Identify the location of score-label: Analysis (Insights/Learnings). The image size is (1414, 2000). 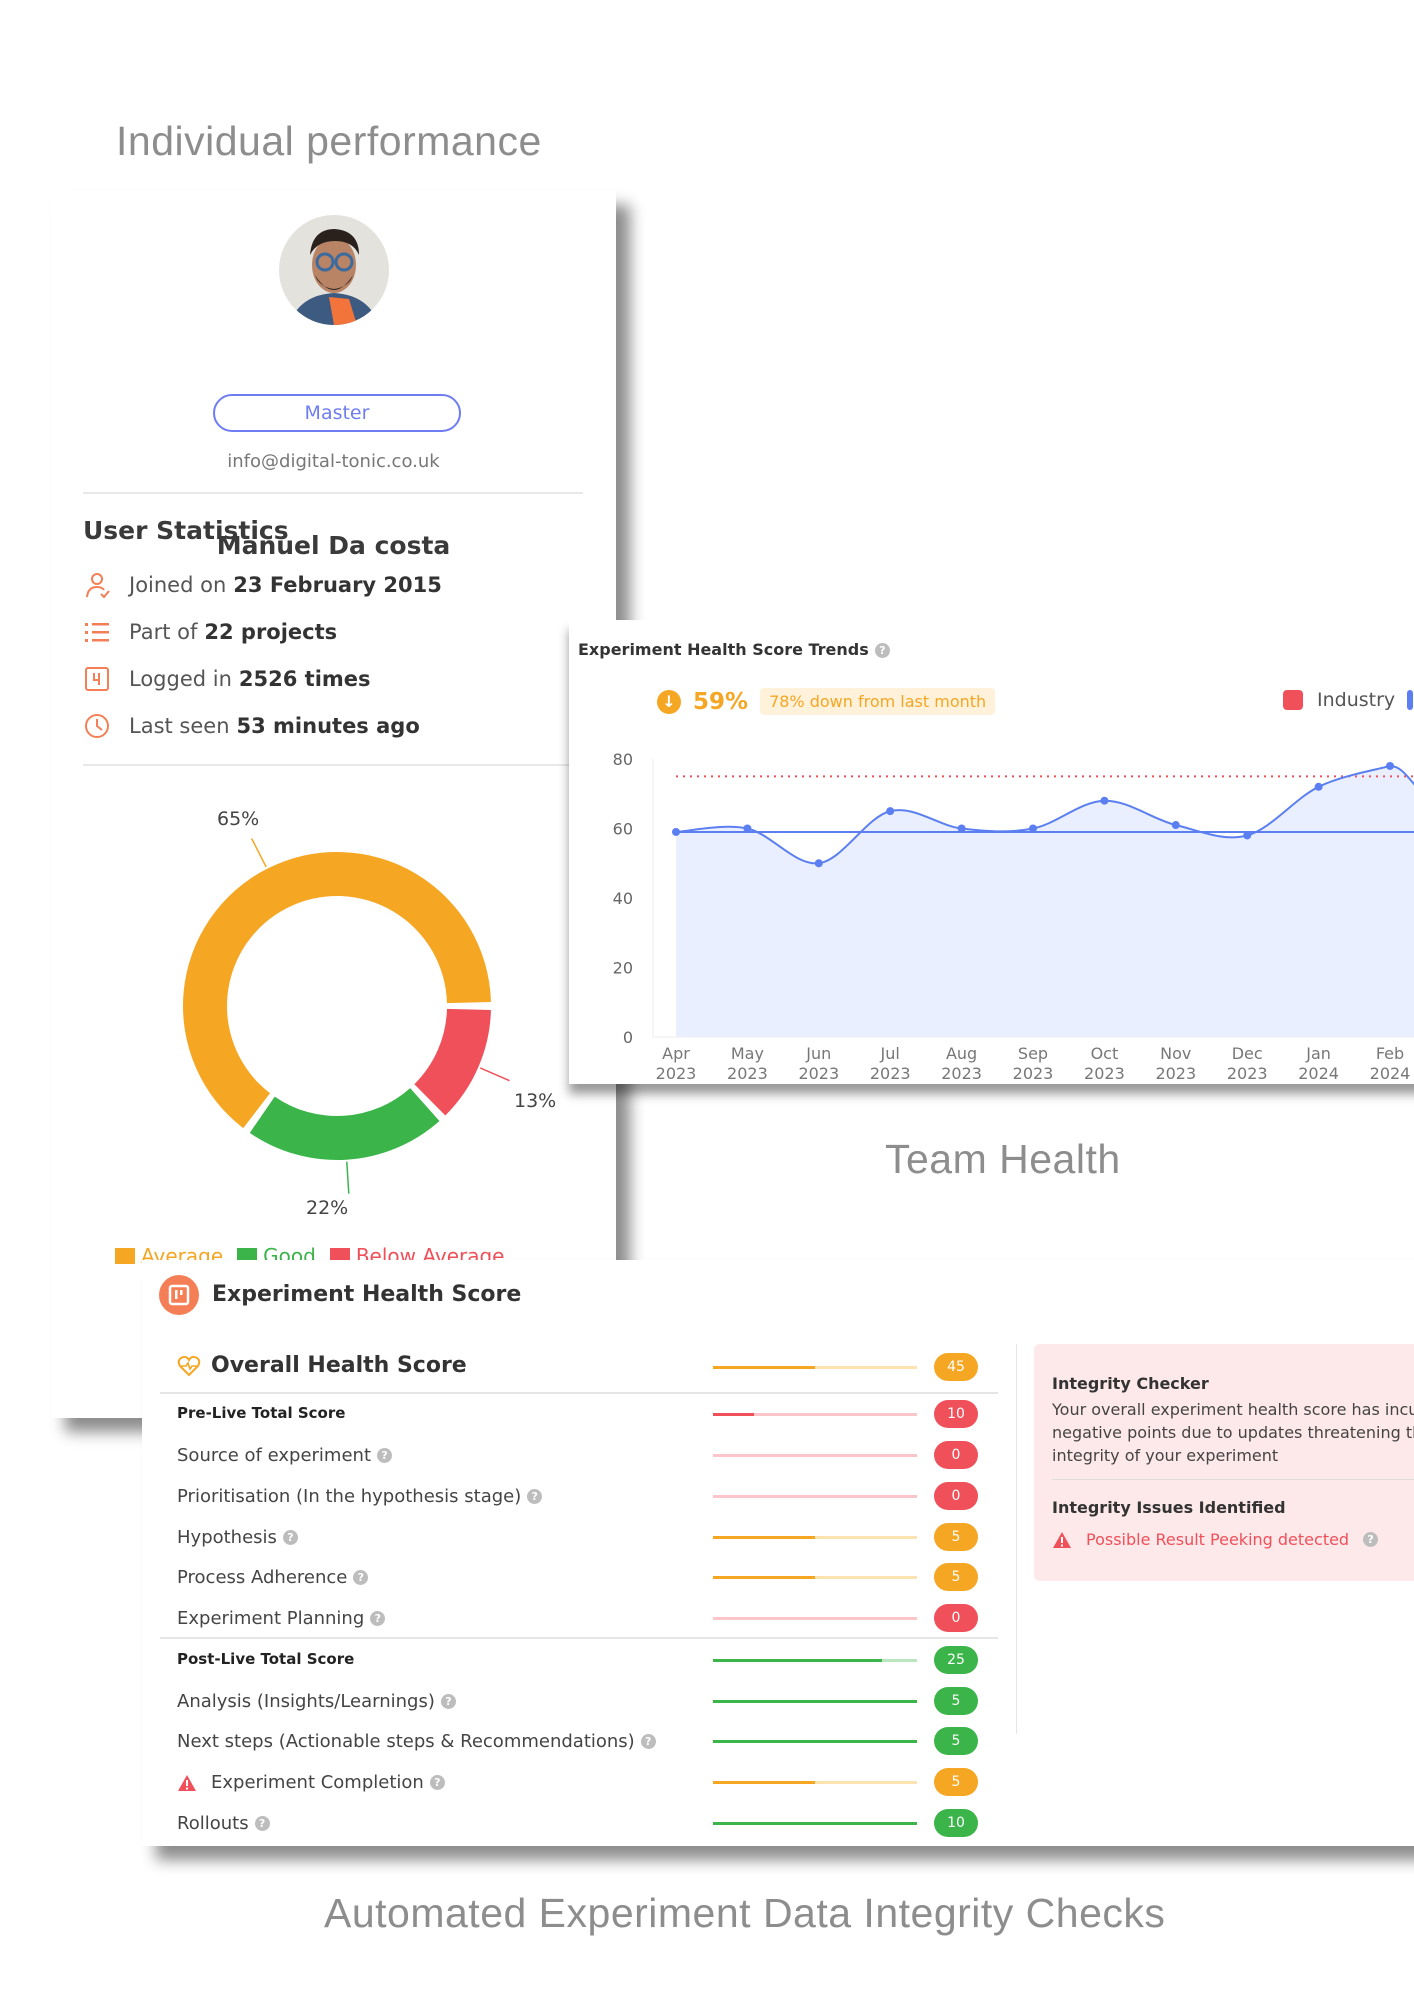
(306, 1701).